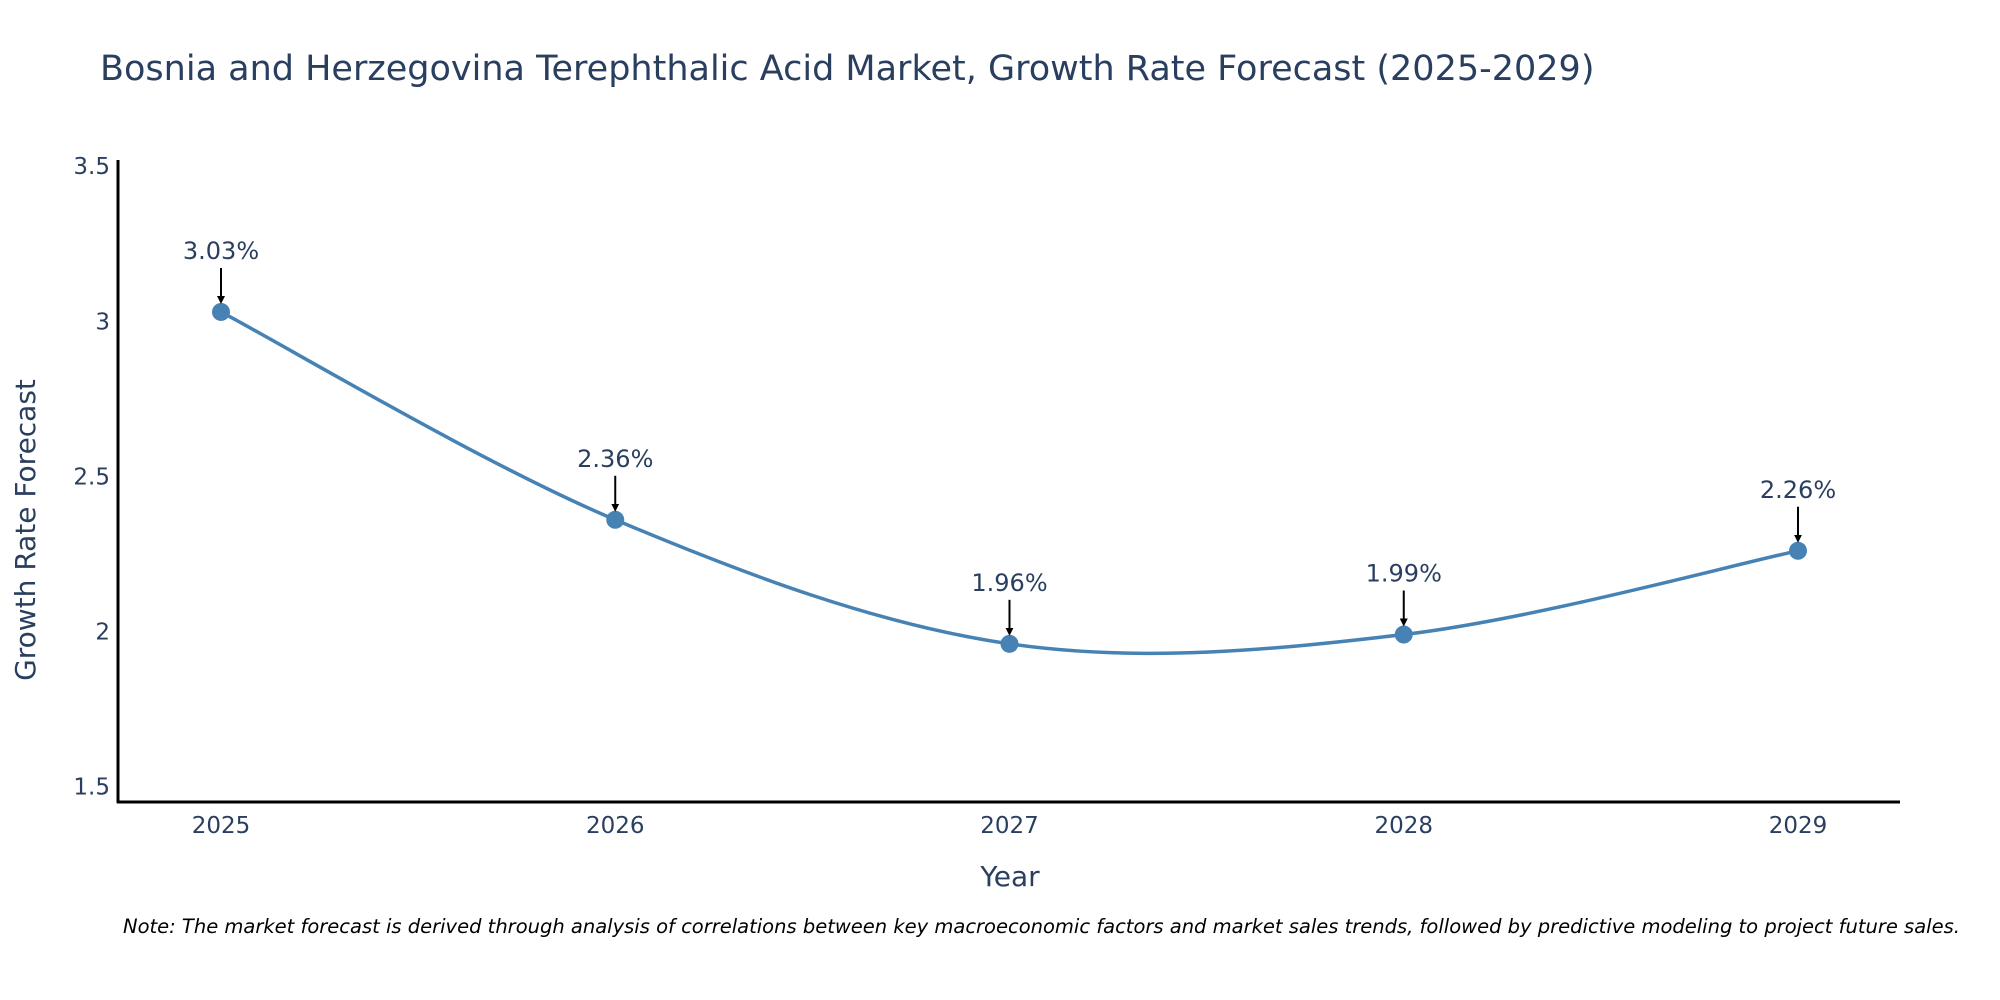 The height and width of the screenshot is (1000, 2000). Describe the element at coordinates (102, 632) in the screenshot. I see `y-tick-label: 2` at that location.